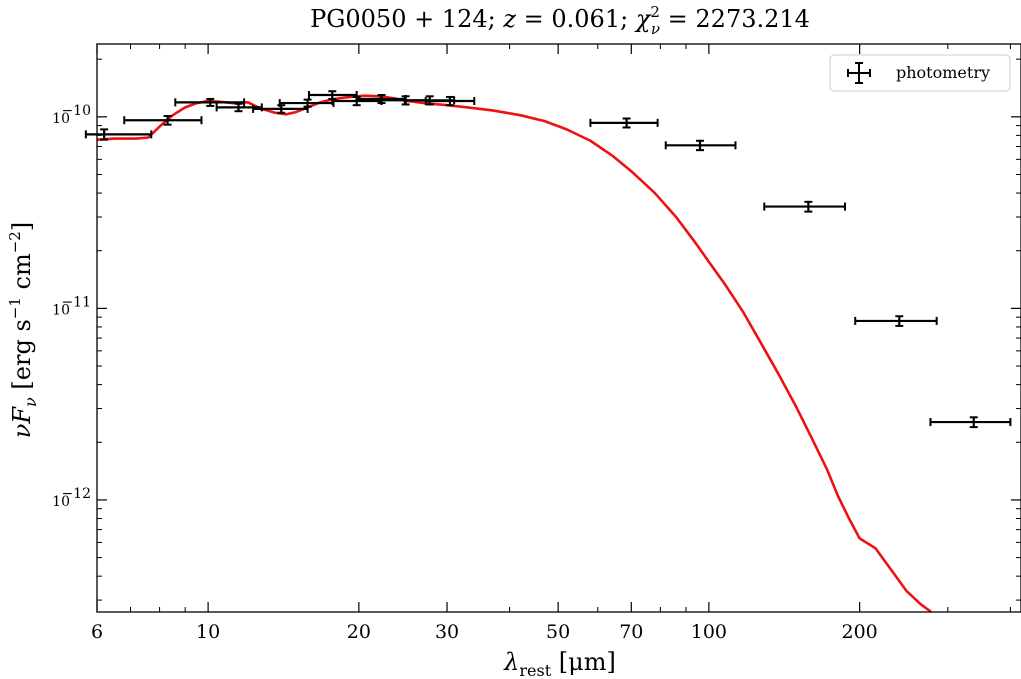 Image resolution: width=1021 pixels, height=679 pixels. I want to click on legend: photometry, so click(920, 73).